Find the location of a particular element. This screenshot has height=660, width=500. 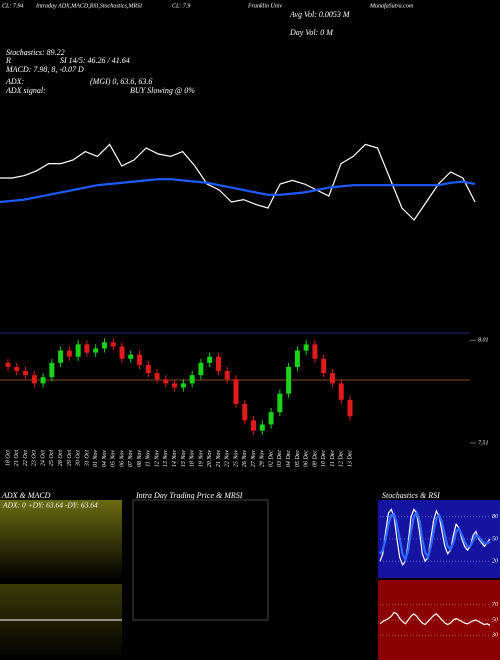

x-tick-label: 15 Nov is located at coordinates (184, 459).